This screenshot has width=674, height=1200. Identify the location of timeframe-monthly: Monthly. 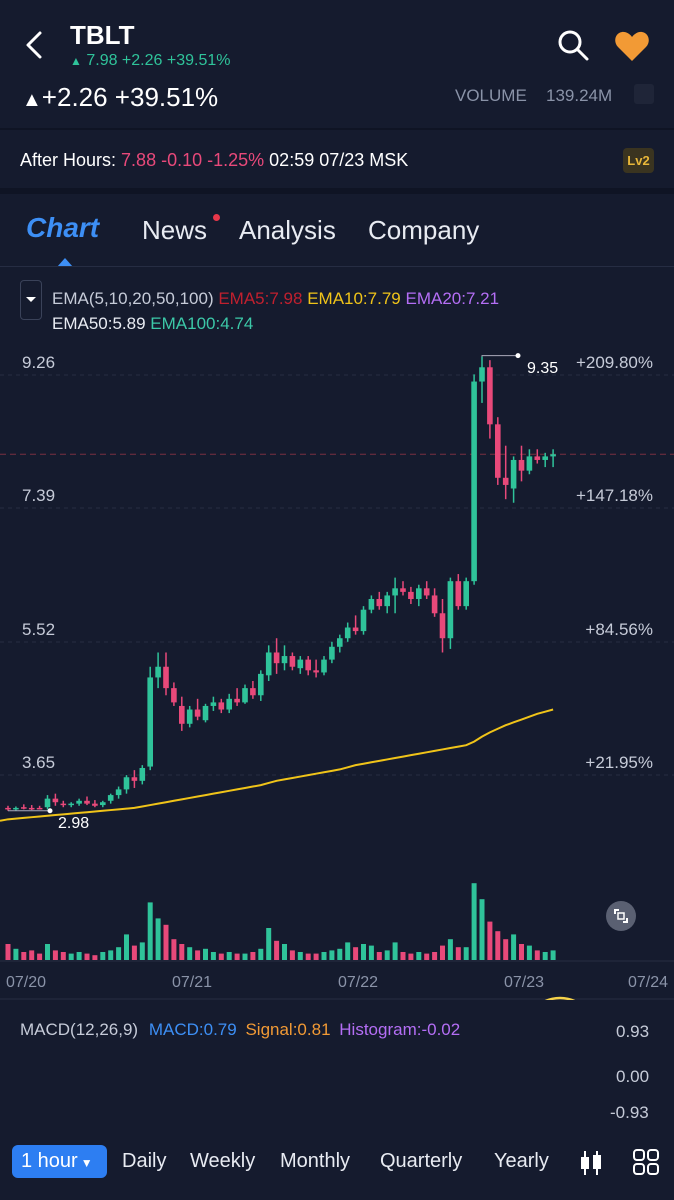
(315, 1161).